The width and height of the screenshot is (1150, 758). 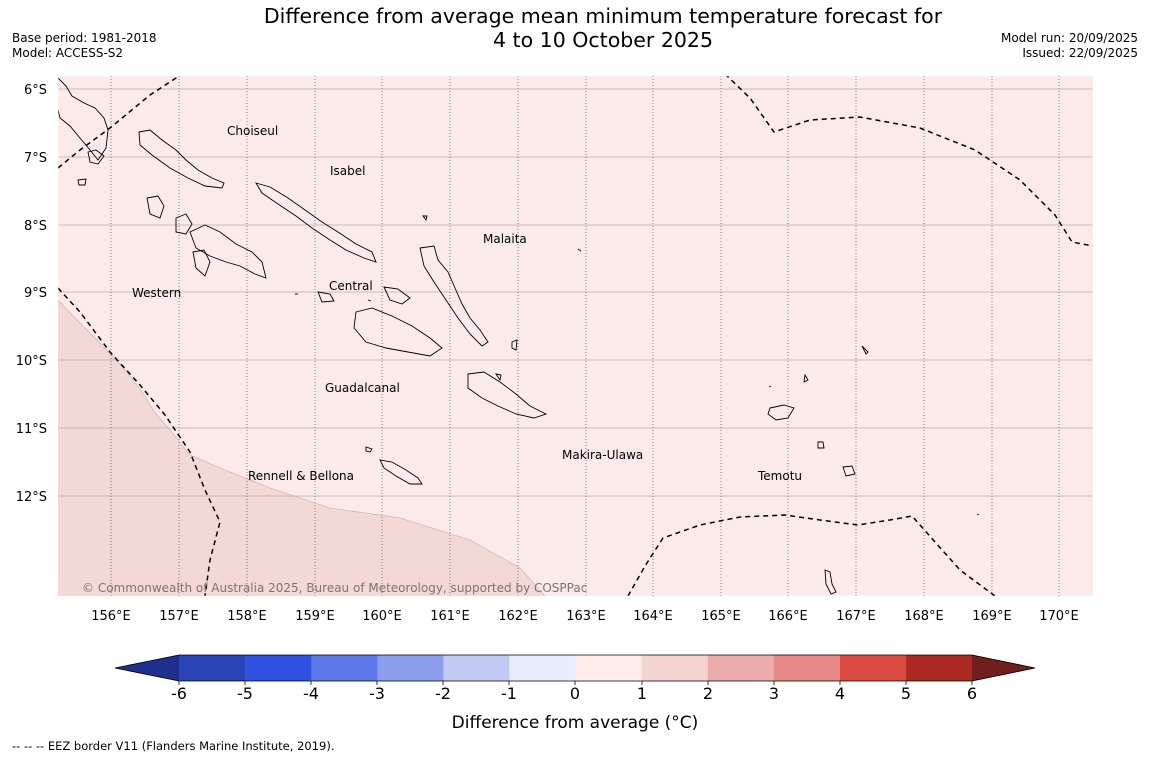 What do you see at coordinates (179, 616) in the screenshot?
I see `lon-label: 157°E` at bounding box center [179, 616].